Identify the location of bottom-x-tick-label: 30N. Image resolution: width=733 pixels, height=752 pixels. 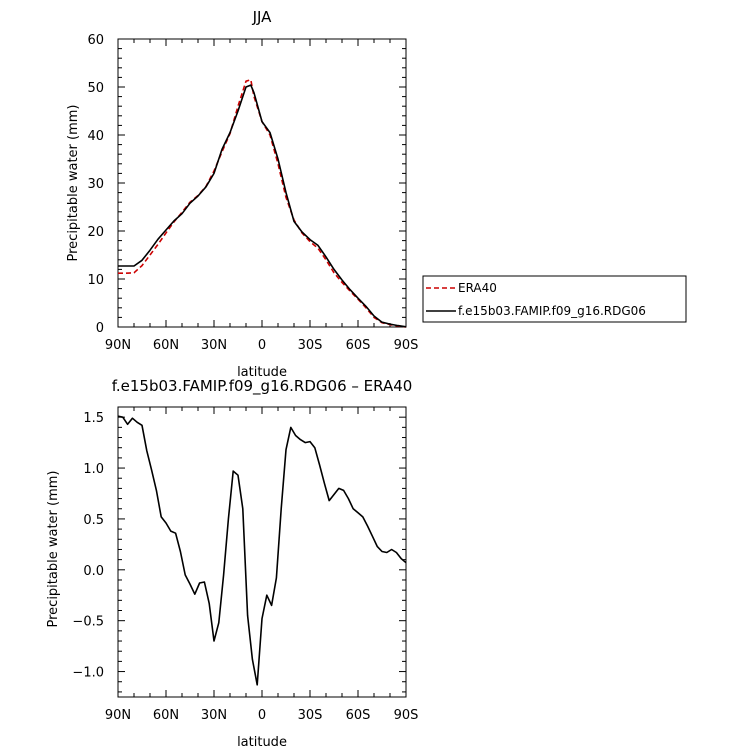
(214, 715).